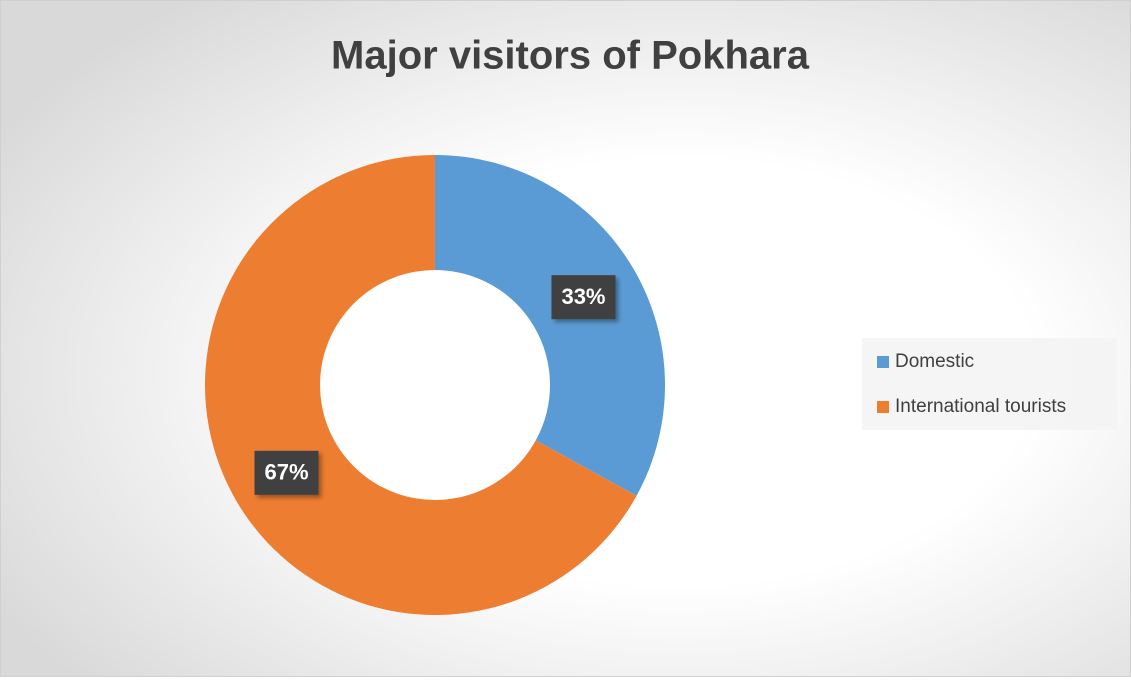  I want to click on legend-label: International tourists, so click(980, 406).